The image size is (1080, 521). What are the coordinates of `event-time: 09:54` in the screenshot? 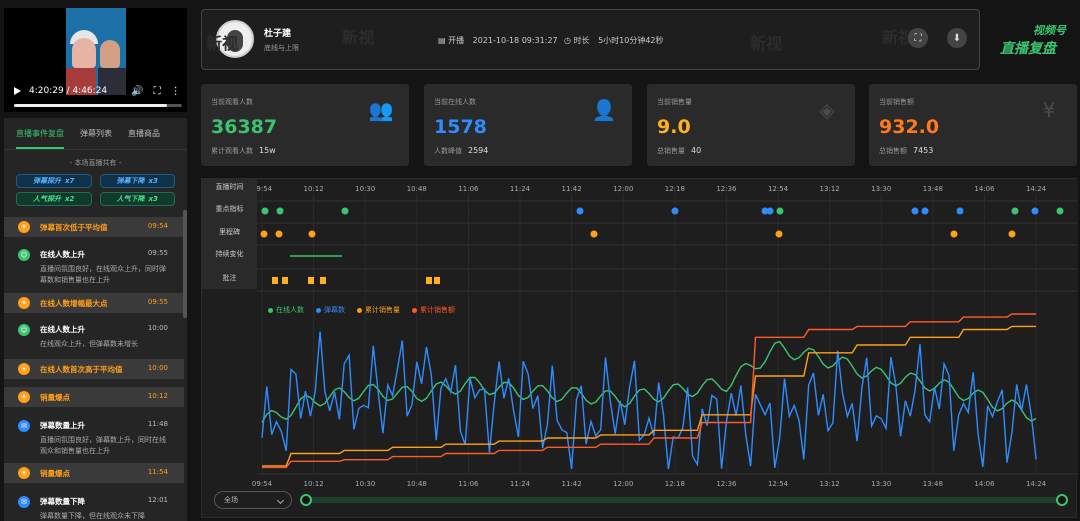 It's located at (157, 226).